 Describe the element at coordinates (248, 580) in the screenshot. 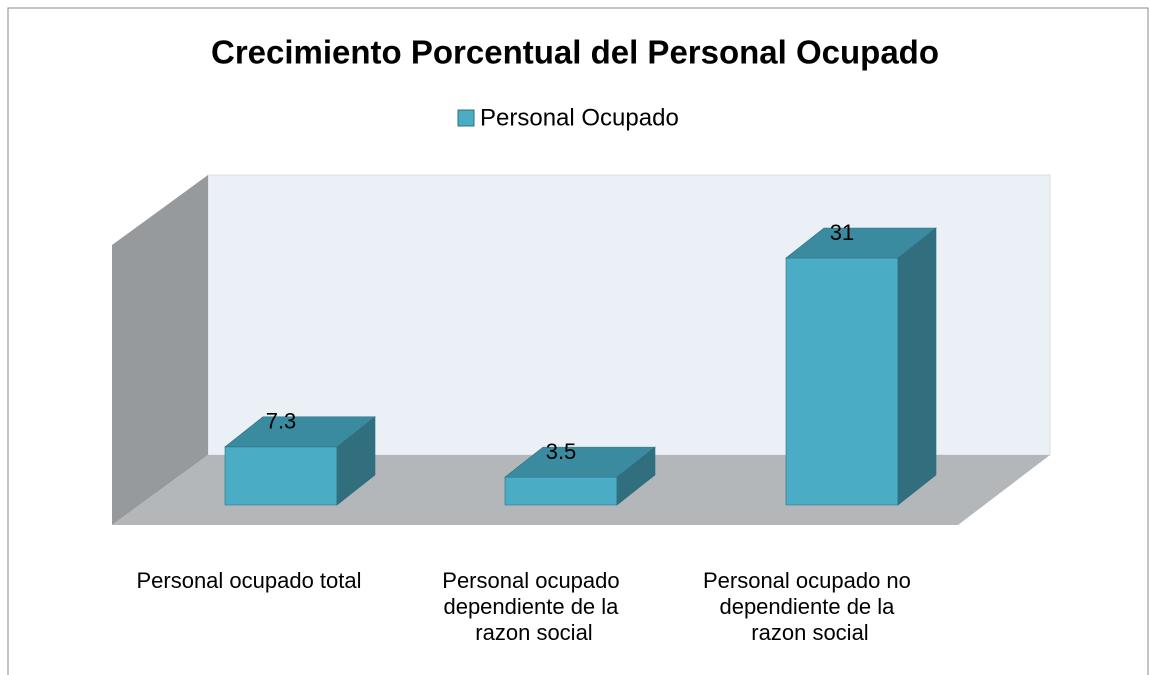

I see `x-tick-label: Personal ocupado total` at that location.